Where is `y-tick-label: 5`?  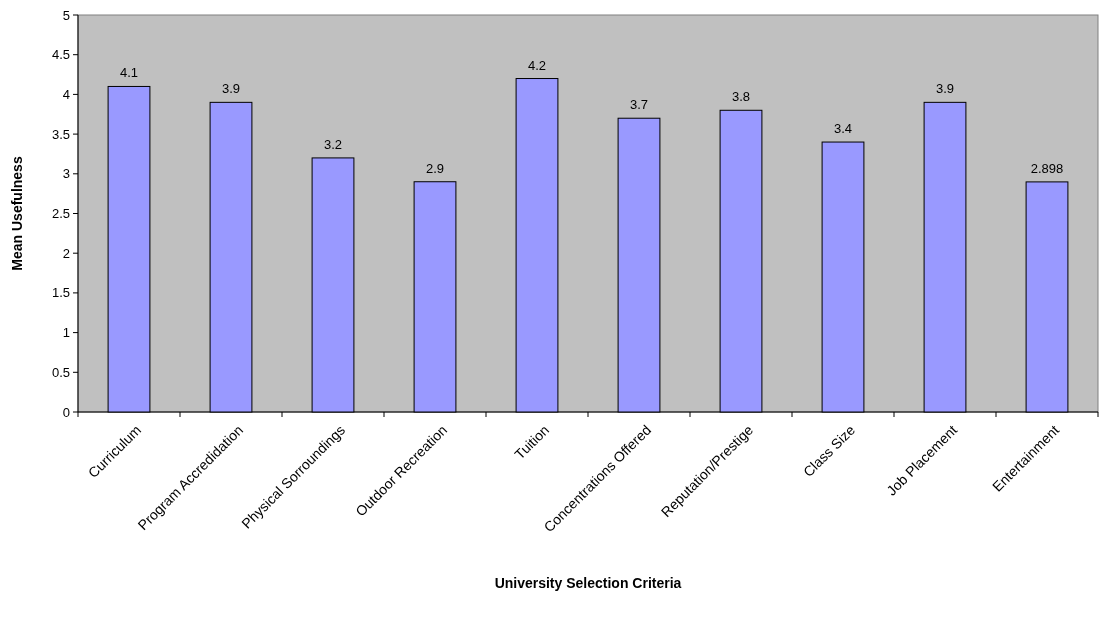
y-tick-label: 5 is located at coordinates (66, 15).